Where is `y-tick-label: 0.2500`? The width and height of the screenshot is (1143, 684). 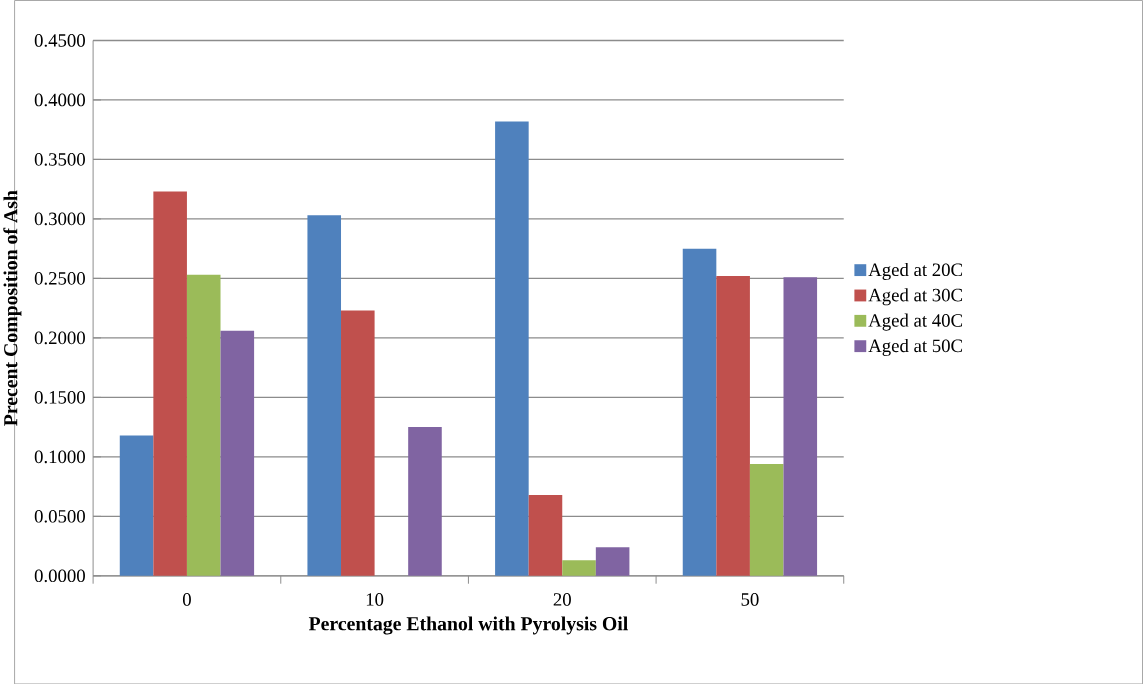 y-tick-label: 0.2500 is located at coordinates (59, 278).